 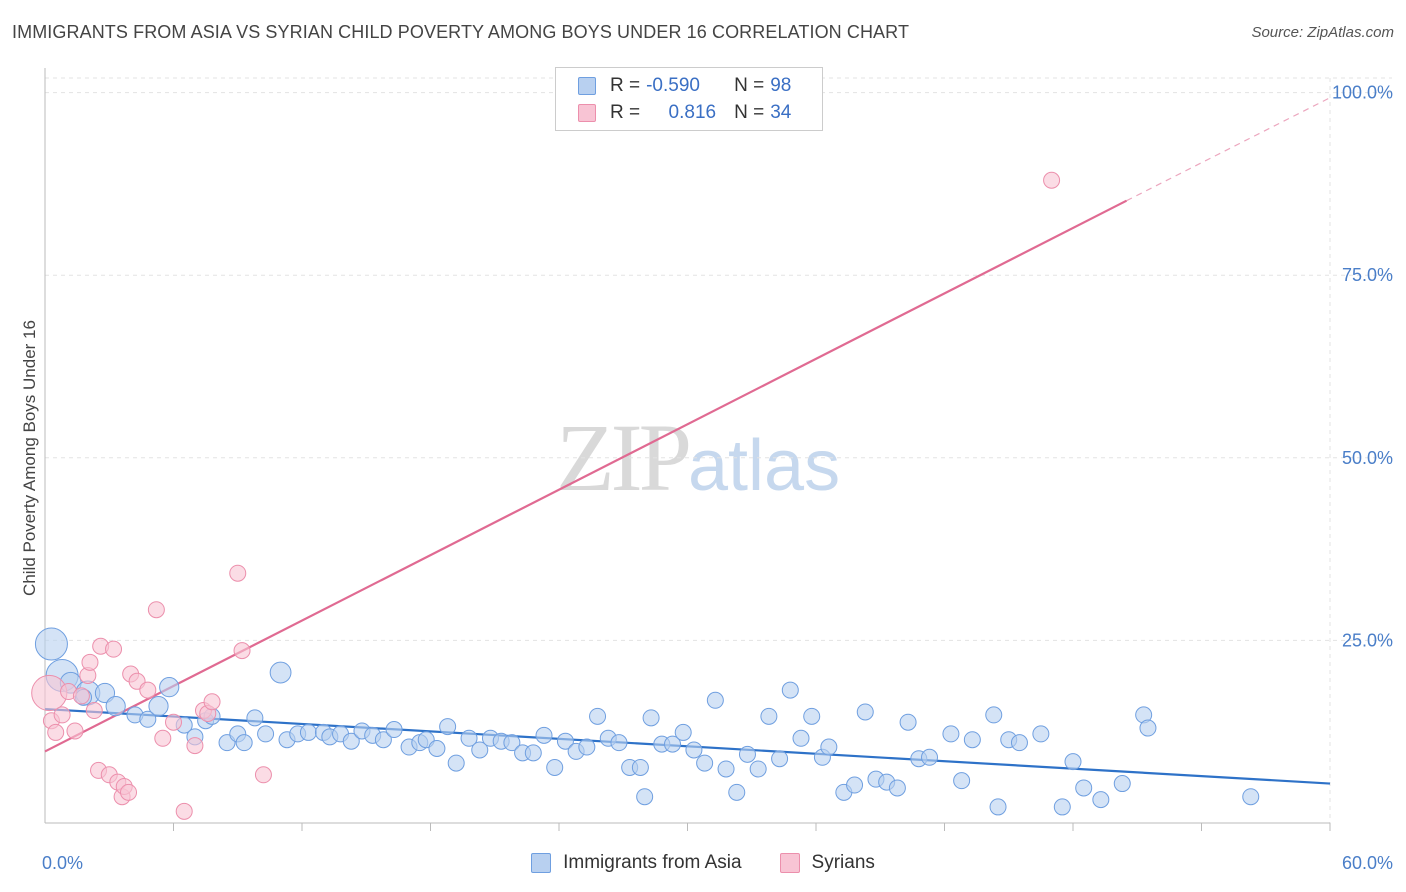 I want to click on series-swatch-syrians, so click(x=789, y=863).